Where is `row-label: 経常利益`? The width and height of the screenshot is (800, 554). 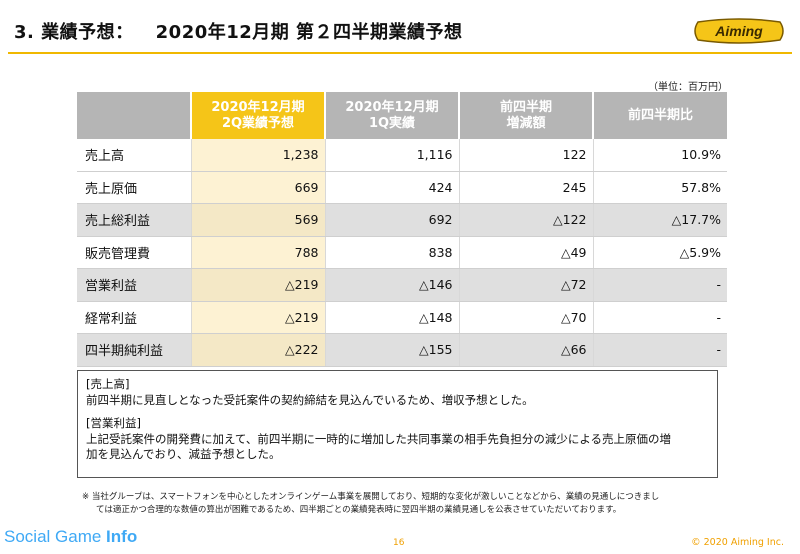 row-label: 経常利益 is located at coordinates (134, 317).